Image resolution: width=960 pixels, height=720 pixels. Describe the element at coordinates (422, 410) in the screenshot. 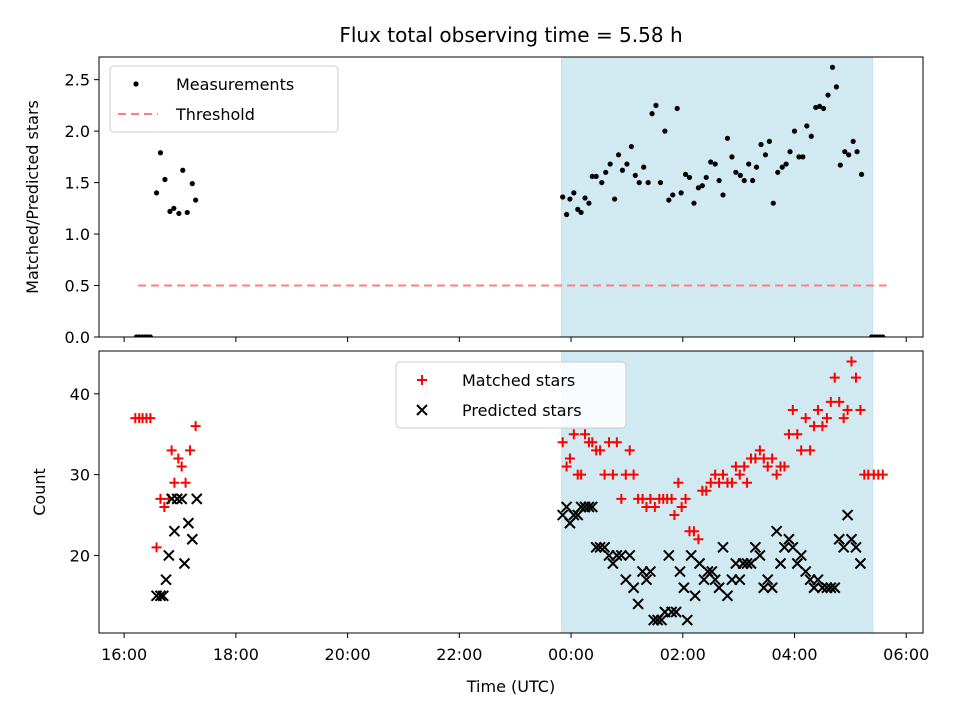

I see `legend-marker` at that location.